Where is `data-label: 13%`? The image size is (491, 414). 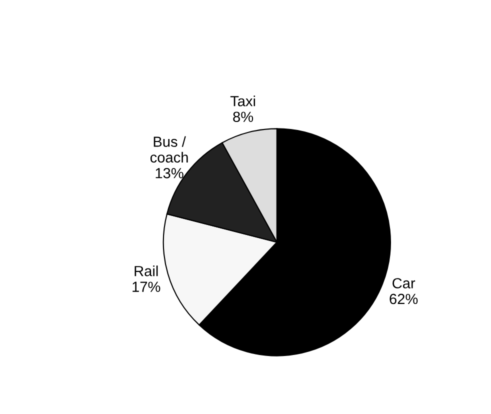
data-label: 13% is located at coordinates (170, 173).